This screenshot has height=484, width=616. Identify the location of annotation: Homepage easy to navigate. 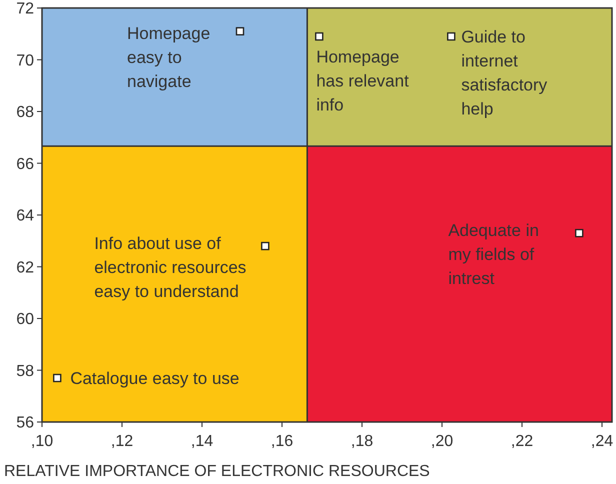
(168, 58).